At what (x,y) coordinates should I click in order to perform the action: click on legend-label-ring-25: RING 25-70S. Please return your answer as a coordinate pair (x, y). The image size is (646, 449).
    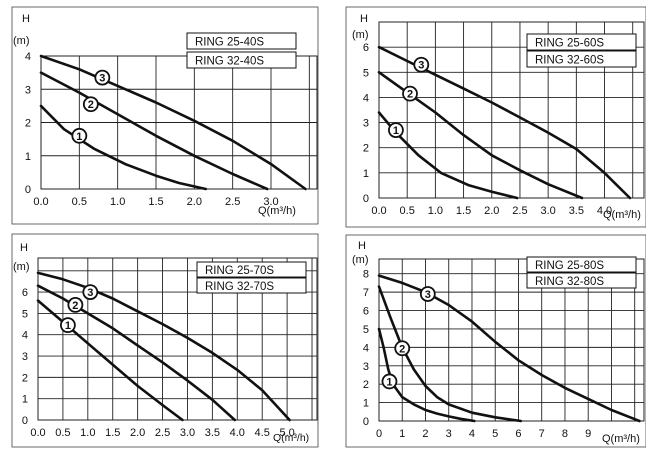
    Looking at the image, I should click on (239, 271).